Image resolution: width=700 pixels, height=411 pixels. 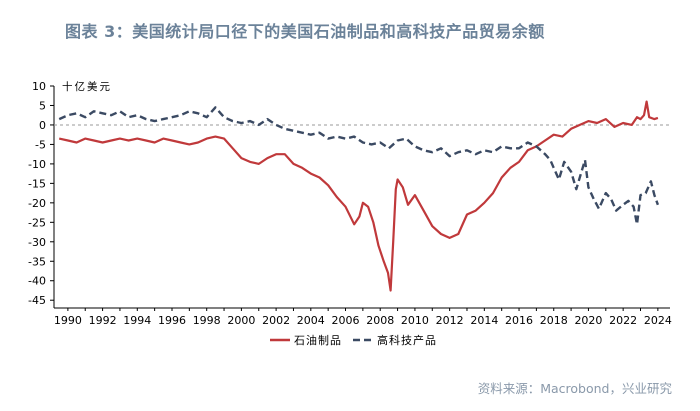 What do you see at coordinates (37, 183) in the screenshot?
I see `y-tick-label: -15` at bounding box center [37, 183].